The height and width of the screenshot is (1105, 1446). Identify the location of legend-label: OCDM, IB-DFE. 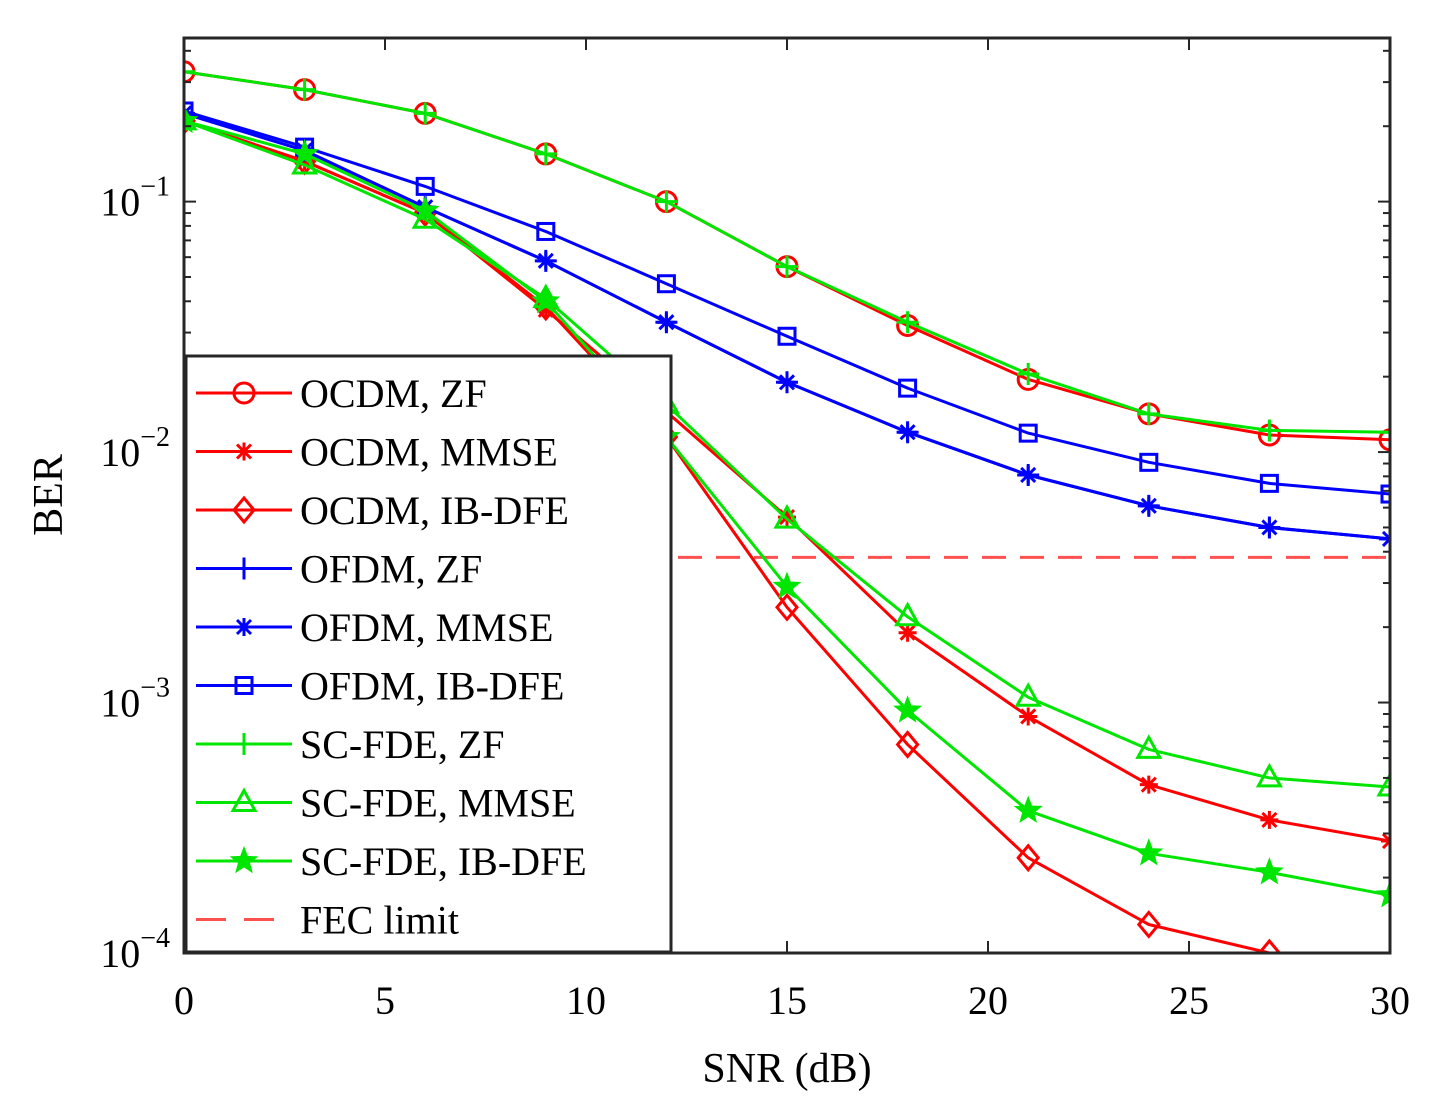
(434, 510).